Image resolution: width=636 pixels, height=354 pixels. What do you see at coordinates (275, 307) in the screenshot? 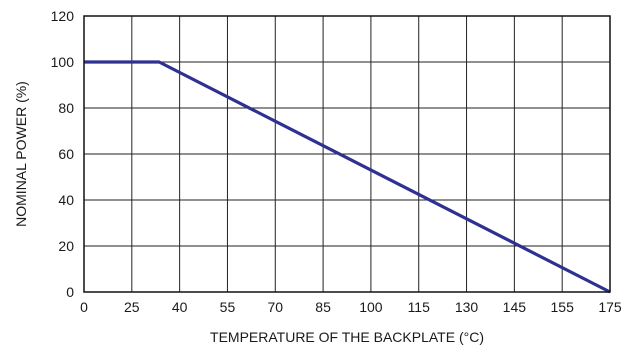
I see `x-tick-label: 70` at bounding box center [275, 307].